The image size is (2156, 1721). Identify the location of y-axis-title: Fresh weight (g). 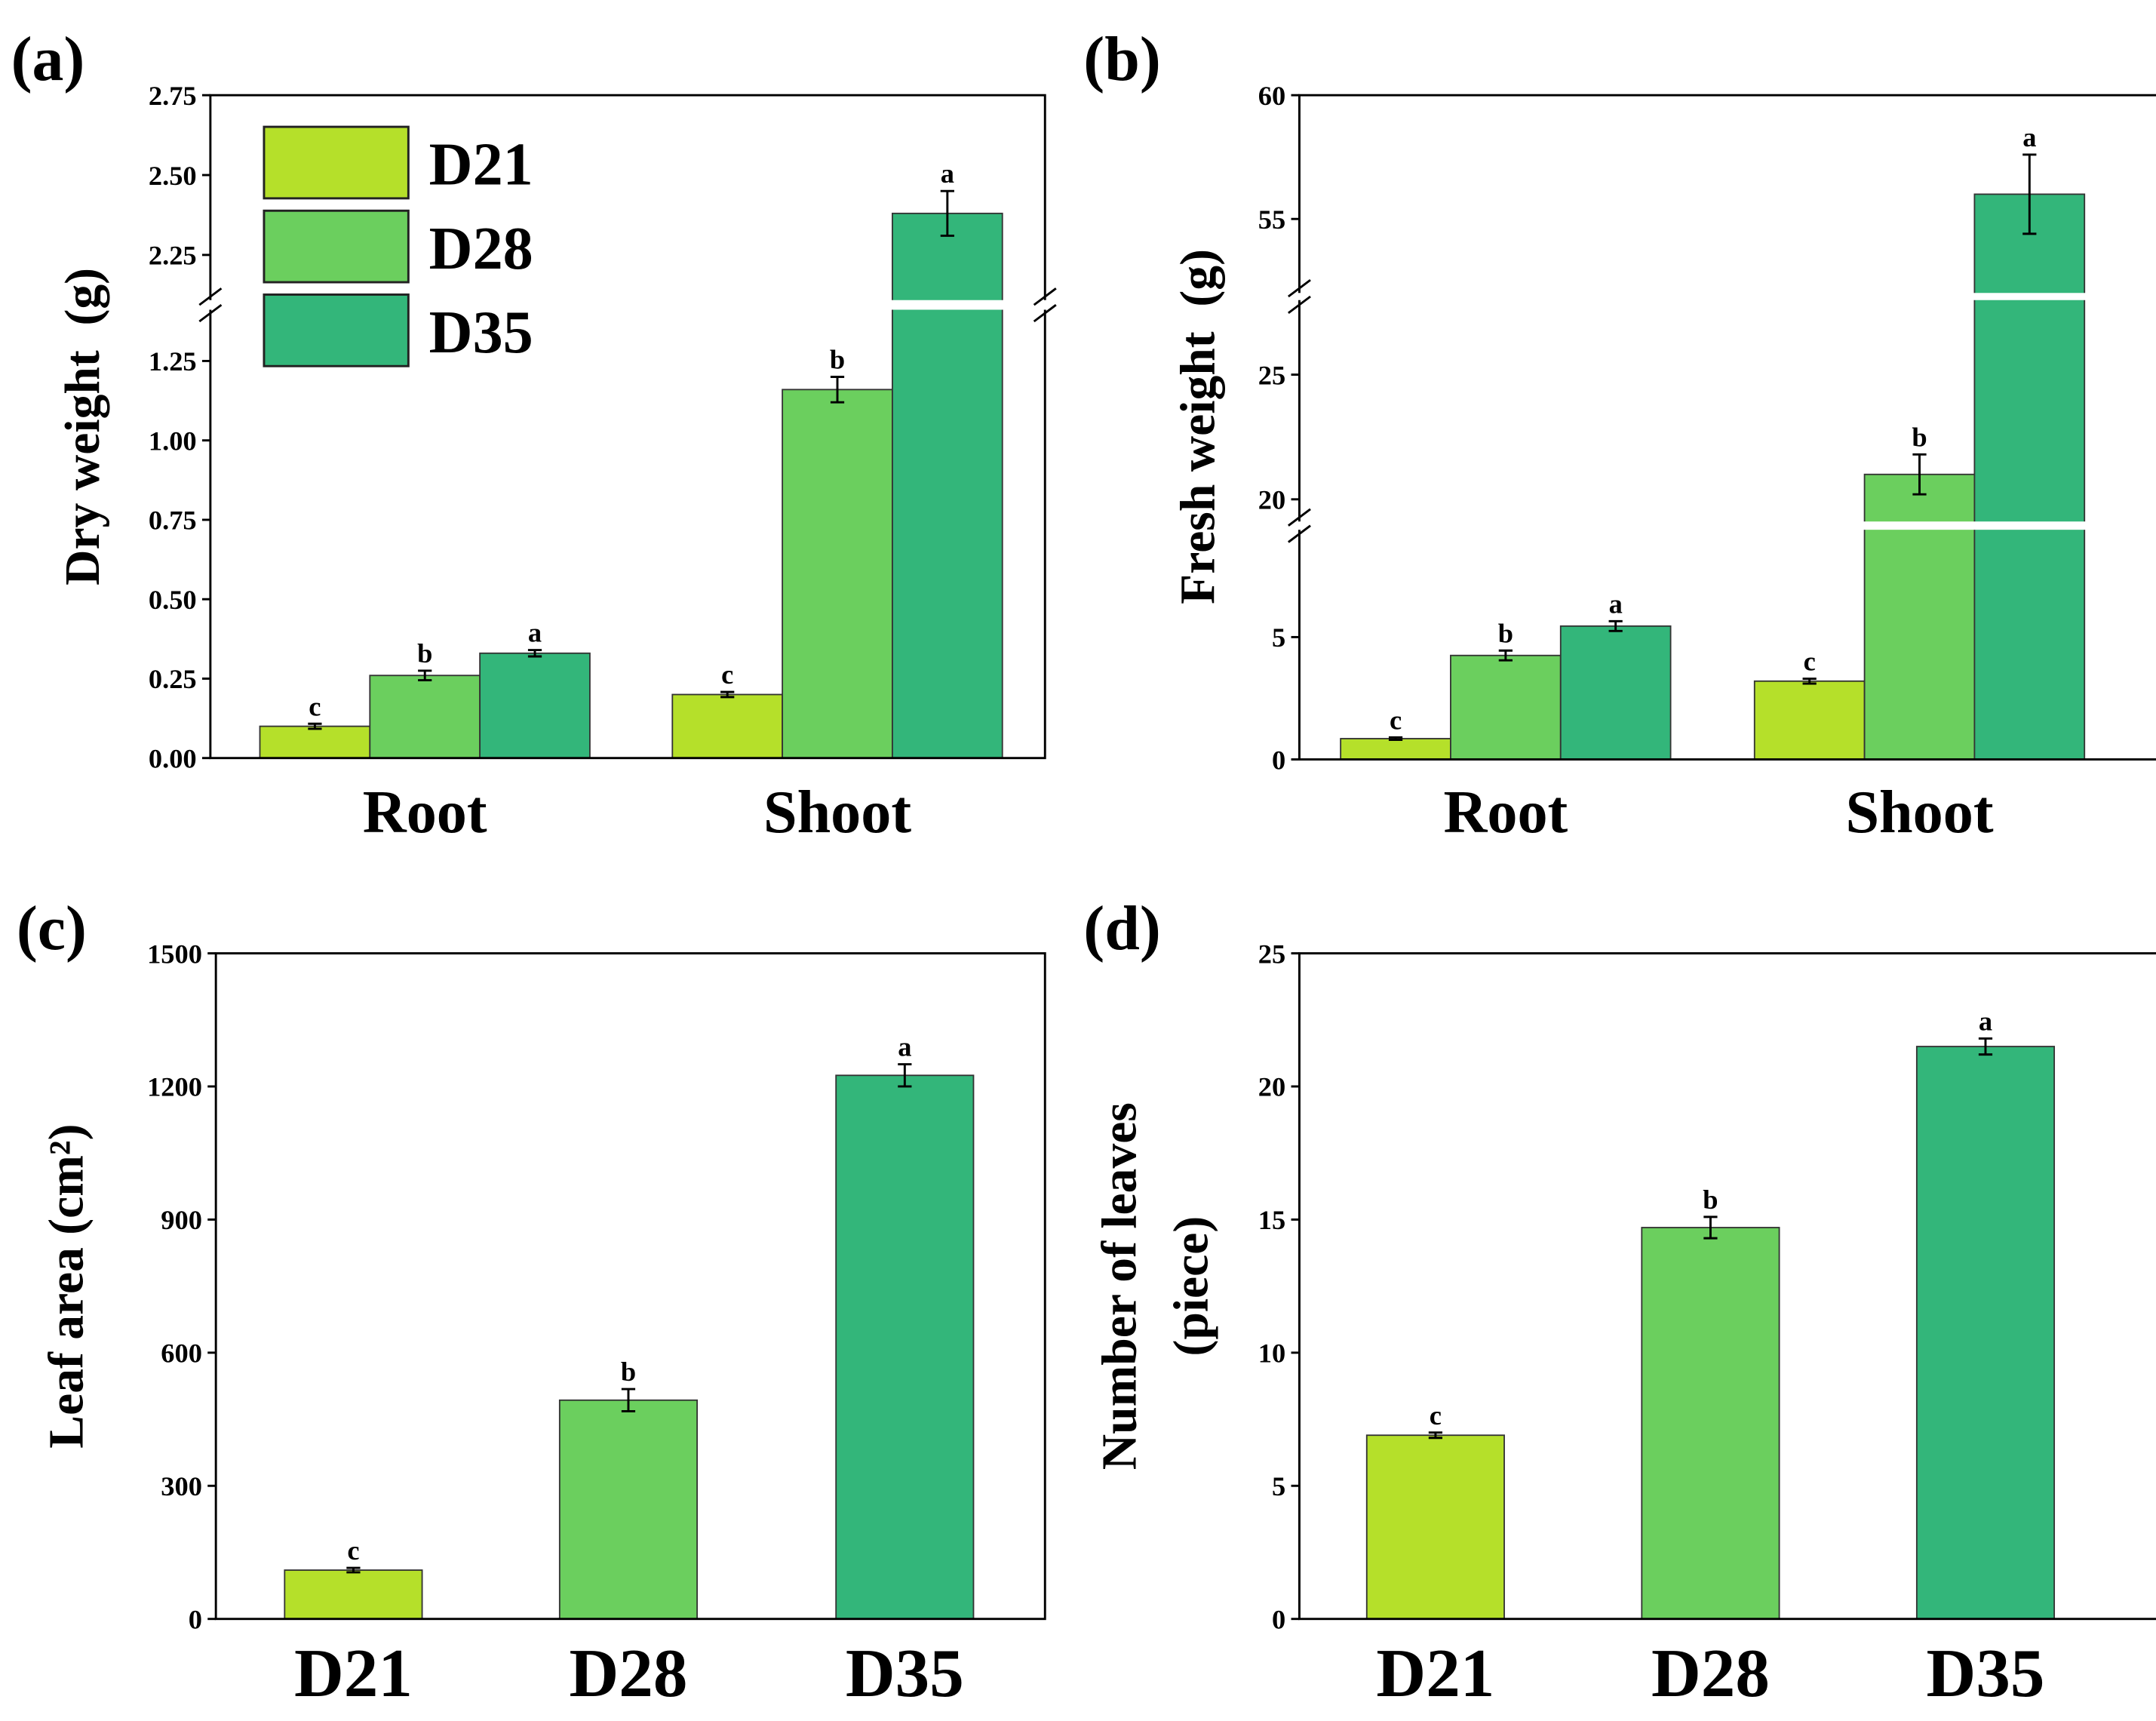
(1198, 427).